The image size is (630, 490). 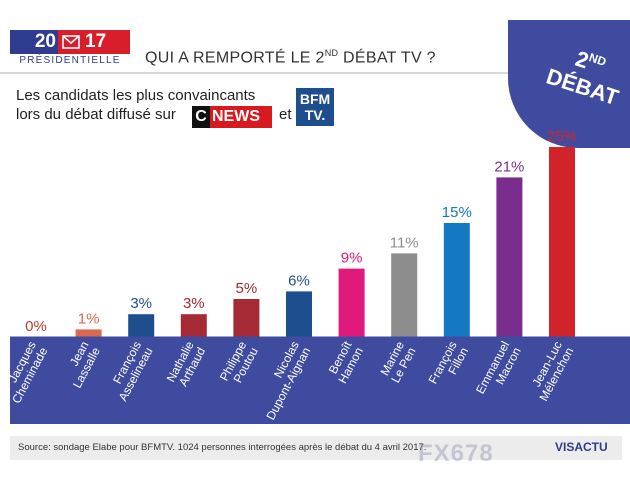 I want to click on cnews-c: C, so click(x=201, y=117).